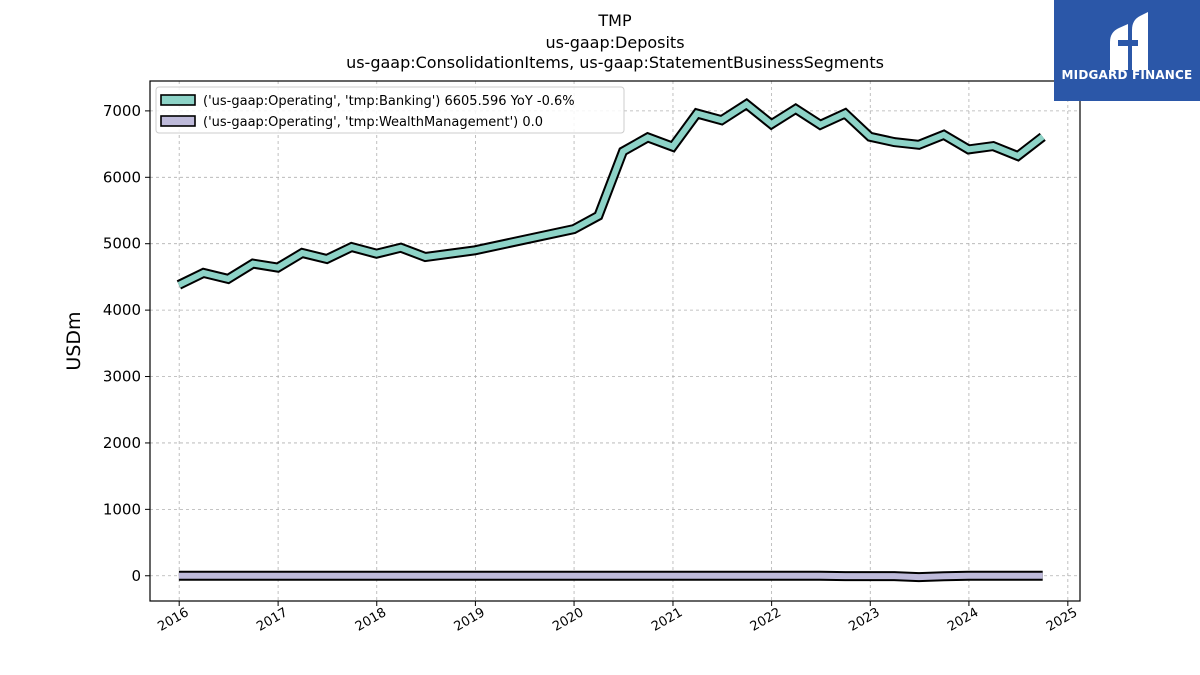  I want to click on series-line-fill, so click(610, 576).